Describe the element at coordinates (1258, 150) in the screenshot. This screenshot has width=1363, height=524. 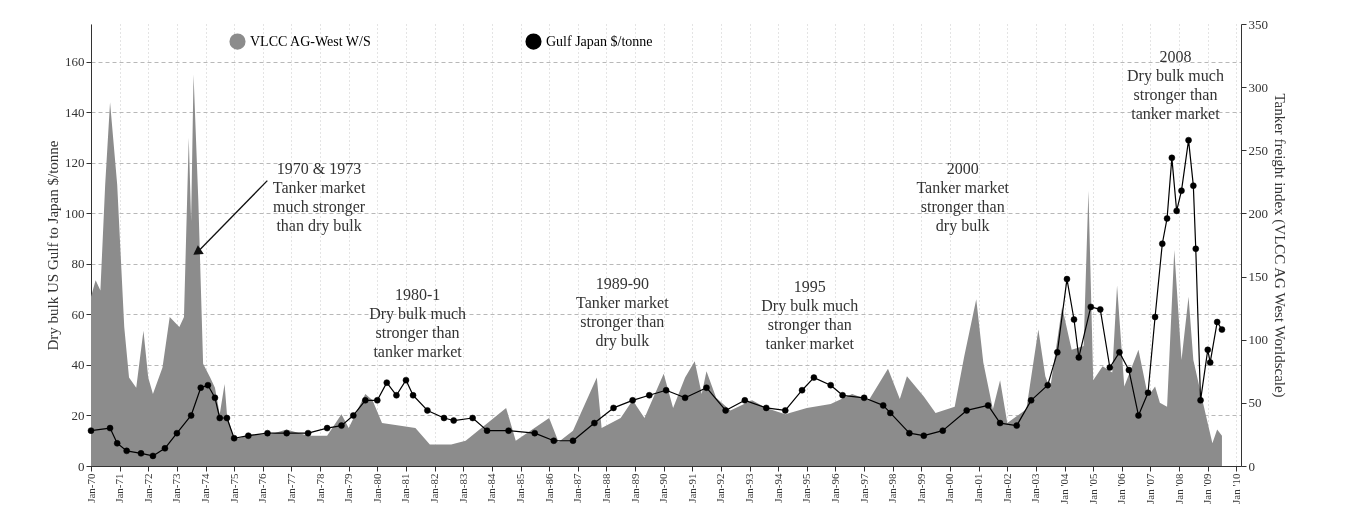
I see `y2-tick-label: 250` at that location.